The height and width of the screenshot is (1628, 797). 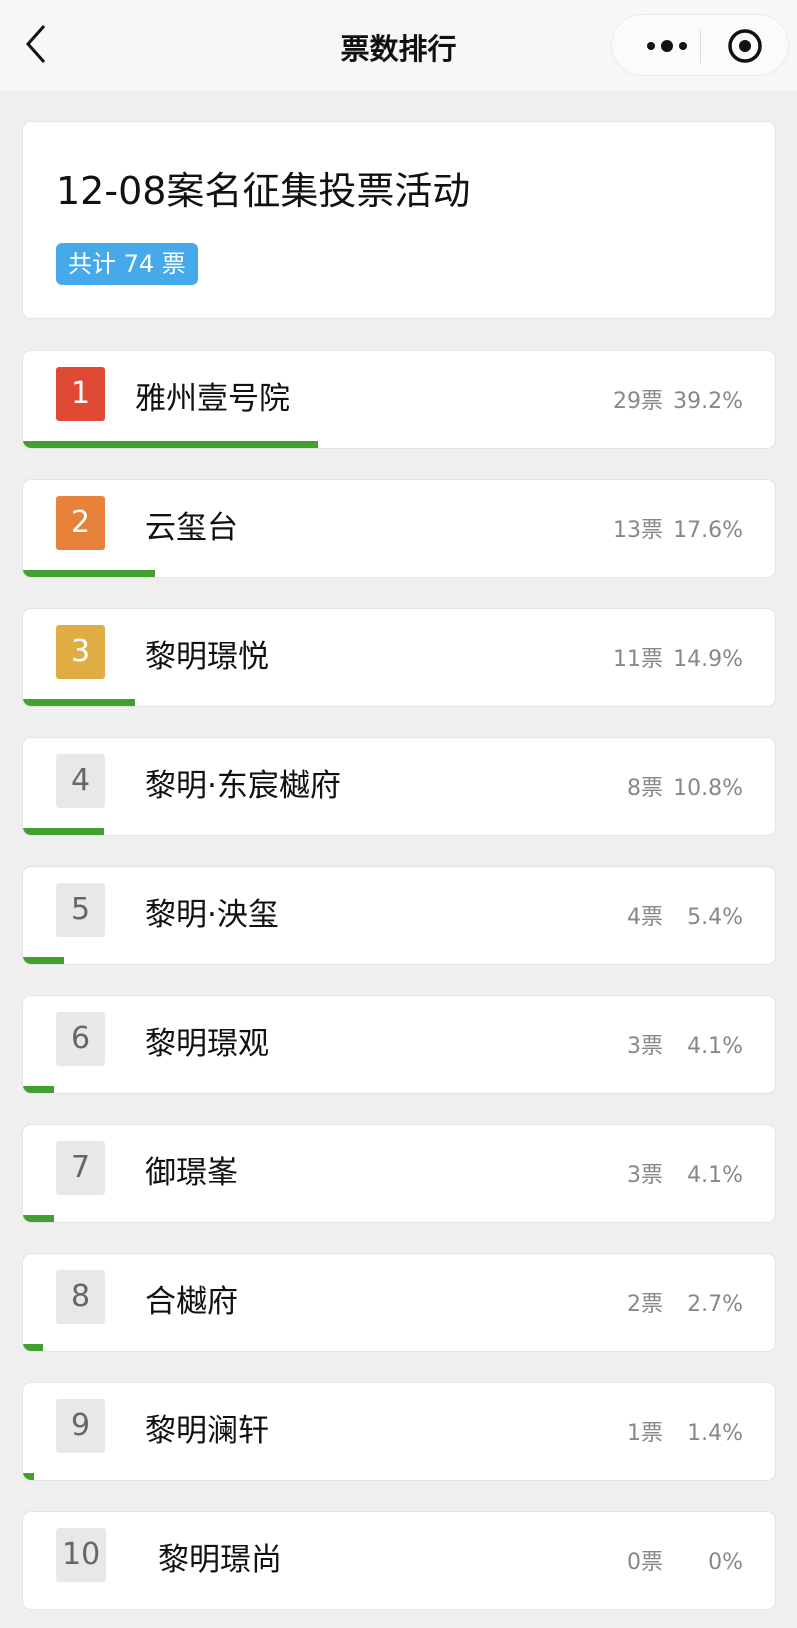 What do you see at coordinates (399, 1173) in the screenshot?
I see `ranking-row: 7 御璟峯 3票 4.1%` at bounding box center [399, 1173].